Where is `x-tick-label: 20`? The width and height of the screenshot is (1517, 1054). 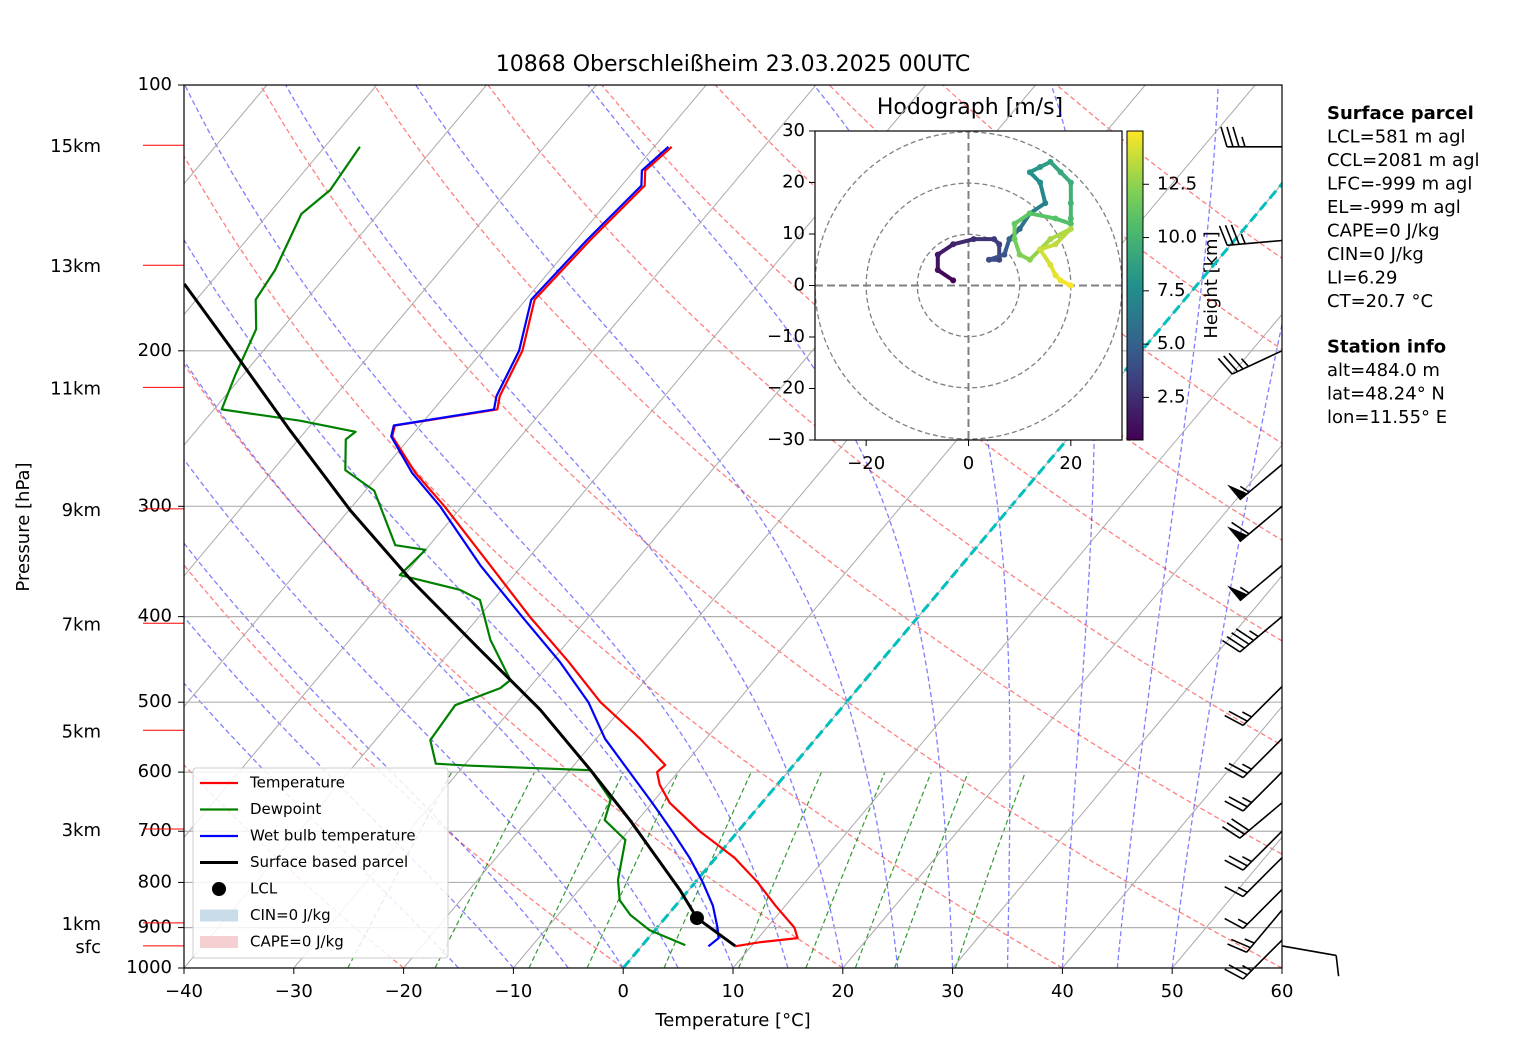
x-tick-label: 20 is located at coordinates (842, 991).